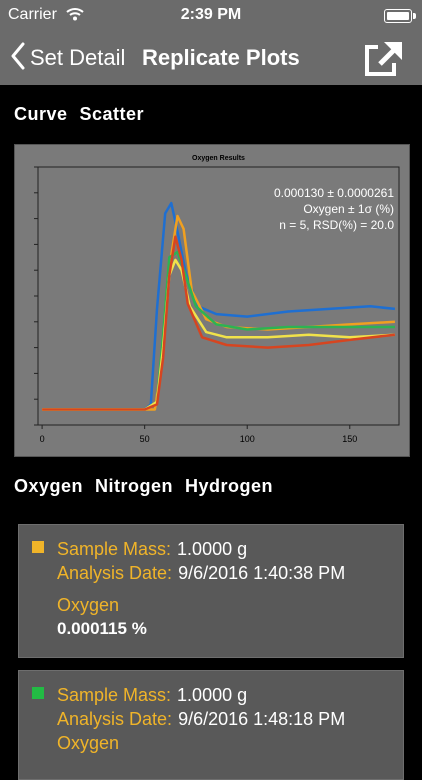 This screenshot has width=422, height=780. What do you see at coordinates (348, 209) in the screenshot?
I see `chart-annotation: Oxygen ± 1σ (%)` at bounding box center [348, 209].